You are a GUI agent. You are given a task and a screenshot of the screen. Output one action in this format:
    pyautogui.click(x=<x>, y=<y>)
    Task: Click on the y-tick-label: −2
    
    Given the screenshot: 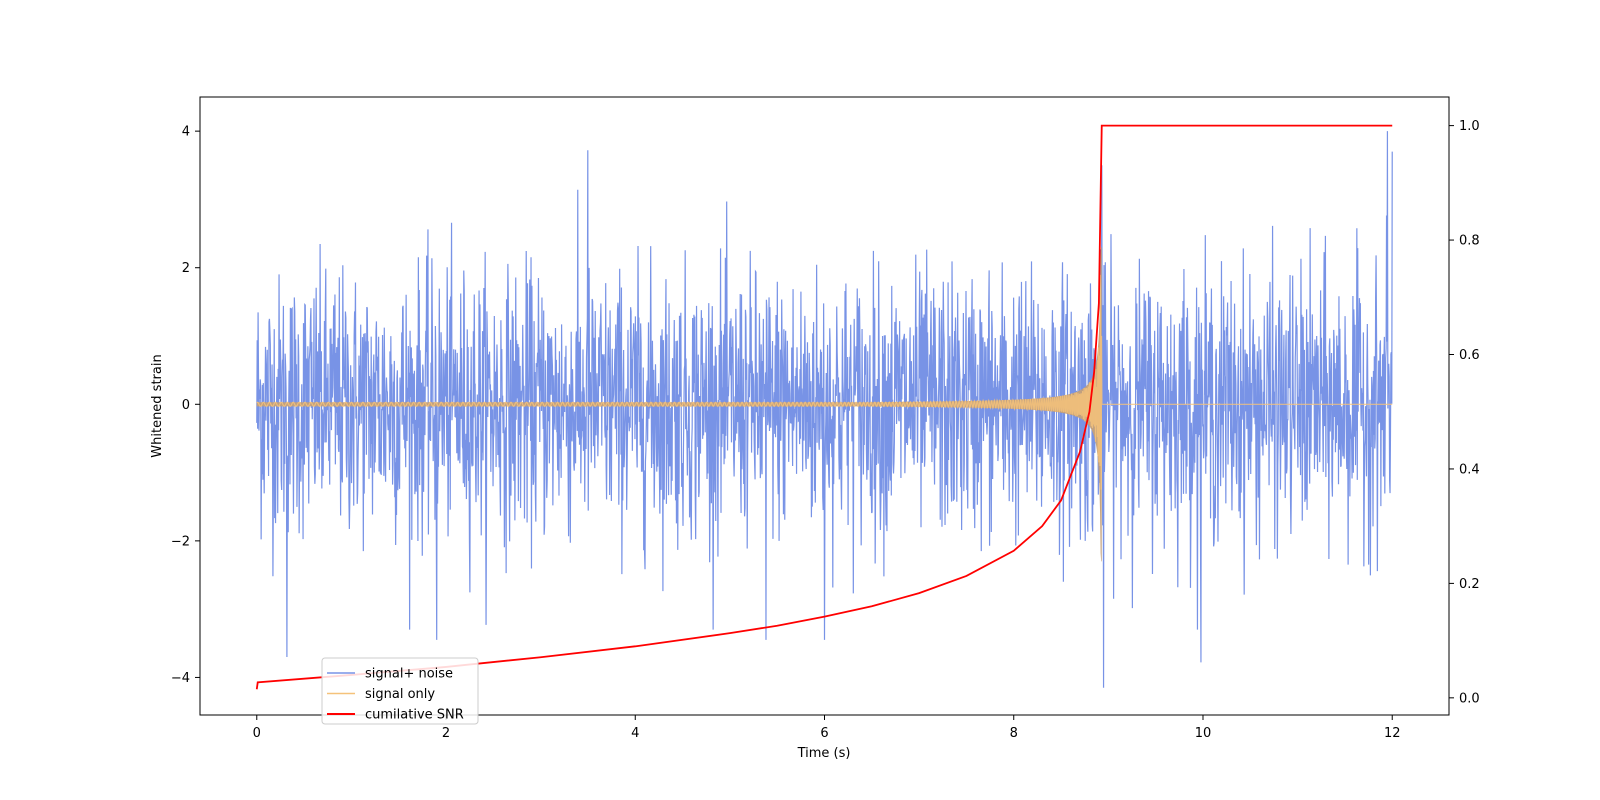 What is the action you would take?
    pyautogui.click(x=180, y=541)
    